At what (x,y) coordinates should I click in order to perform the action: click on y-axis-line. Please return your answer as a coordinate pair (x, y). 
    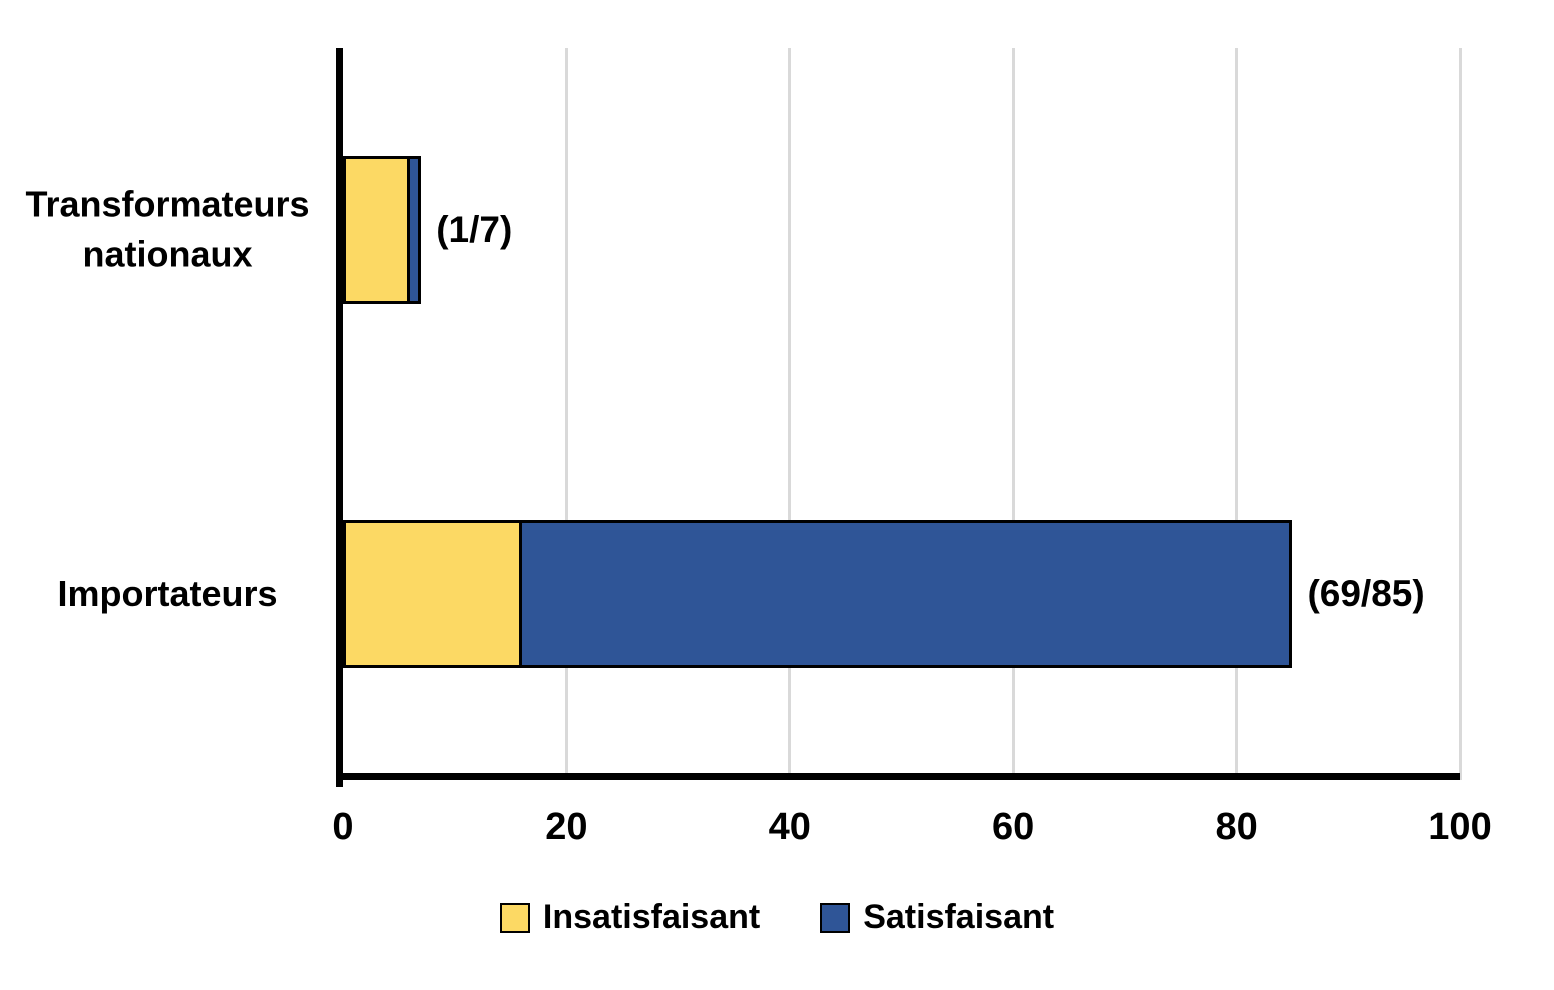
    Looking at the image, I should click on (339, 417).